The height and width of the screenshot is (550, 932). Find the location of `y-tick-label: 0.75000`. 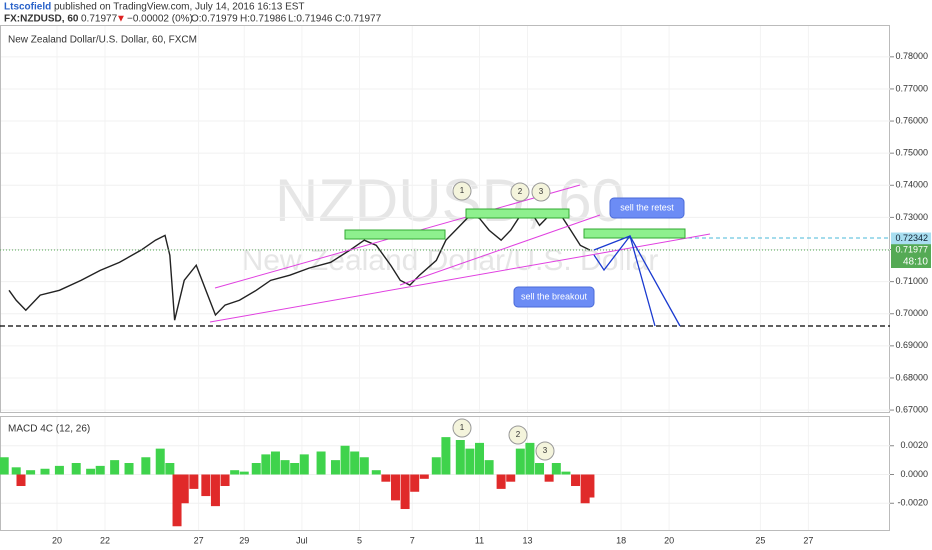

y-tick-label: 0.75000 is located at coordinates (911, 153).